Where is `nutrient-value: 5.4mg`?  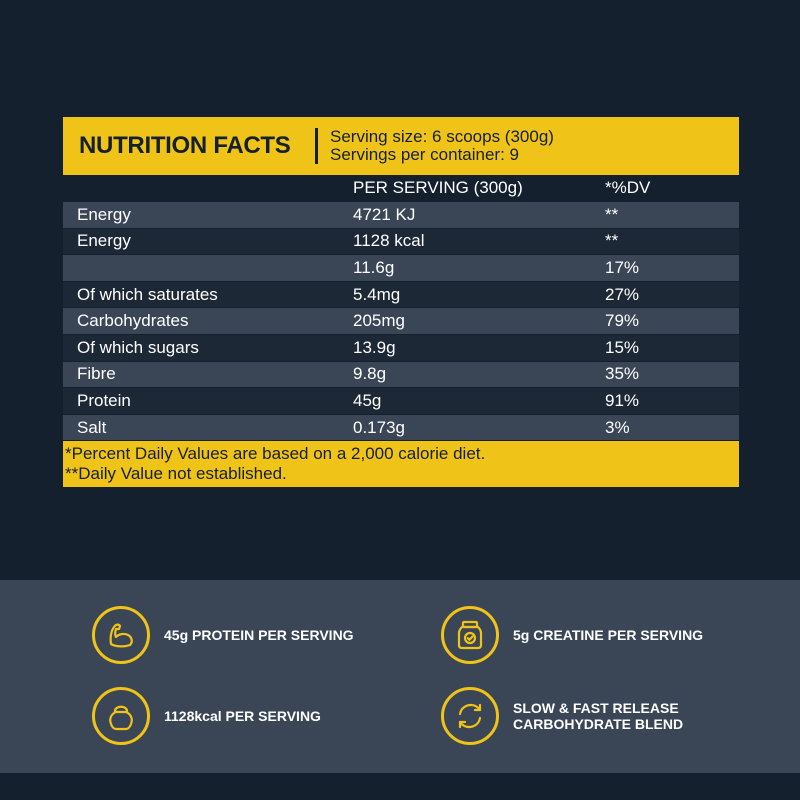 nutrient-value: 5.4mg is located at coordinates (377, 294).